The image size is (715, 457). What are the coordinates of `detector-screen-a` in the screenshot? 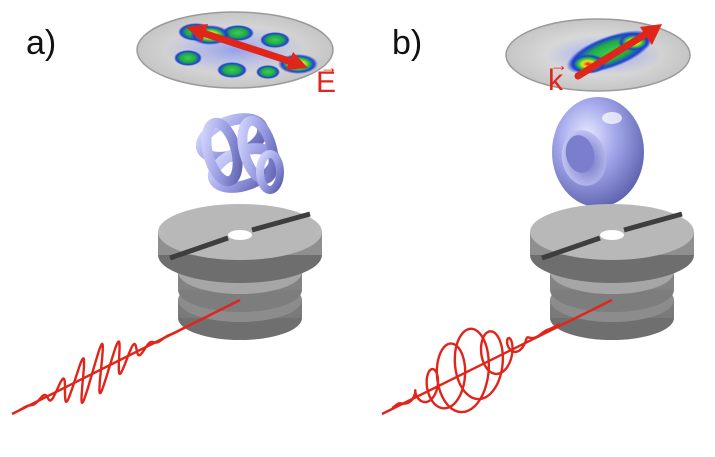 It's located at (235, 50).